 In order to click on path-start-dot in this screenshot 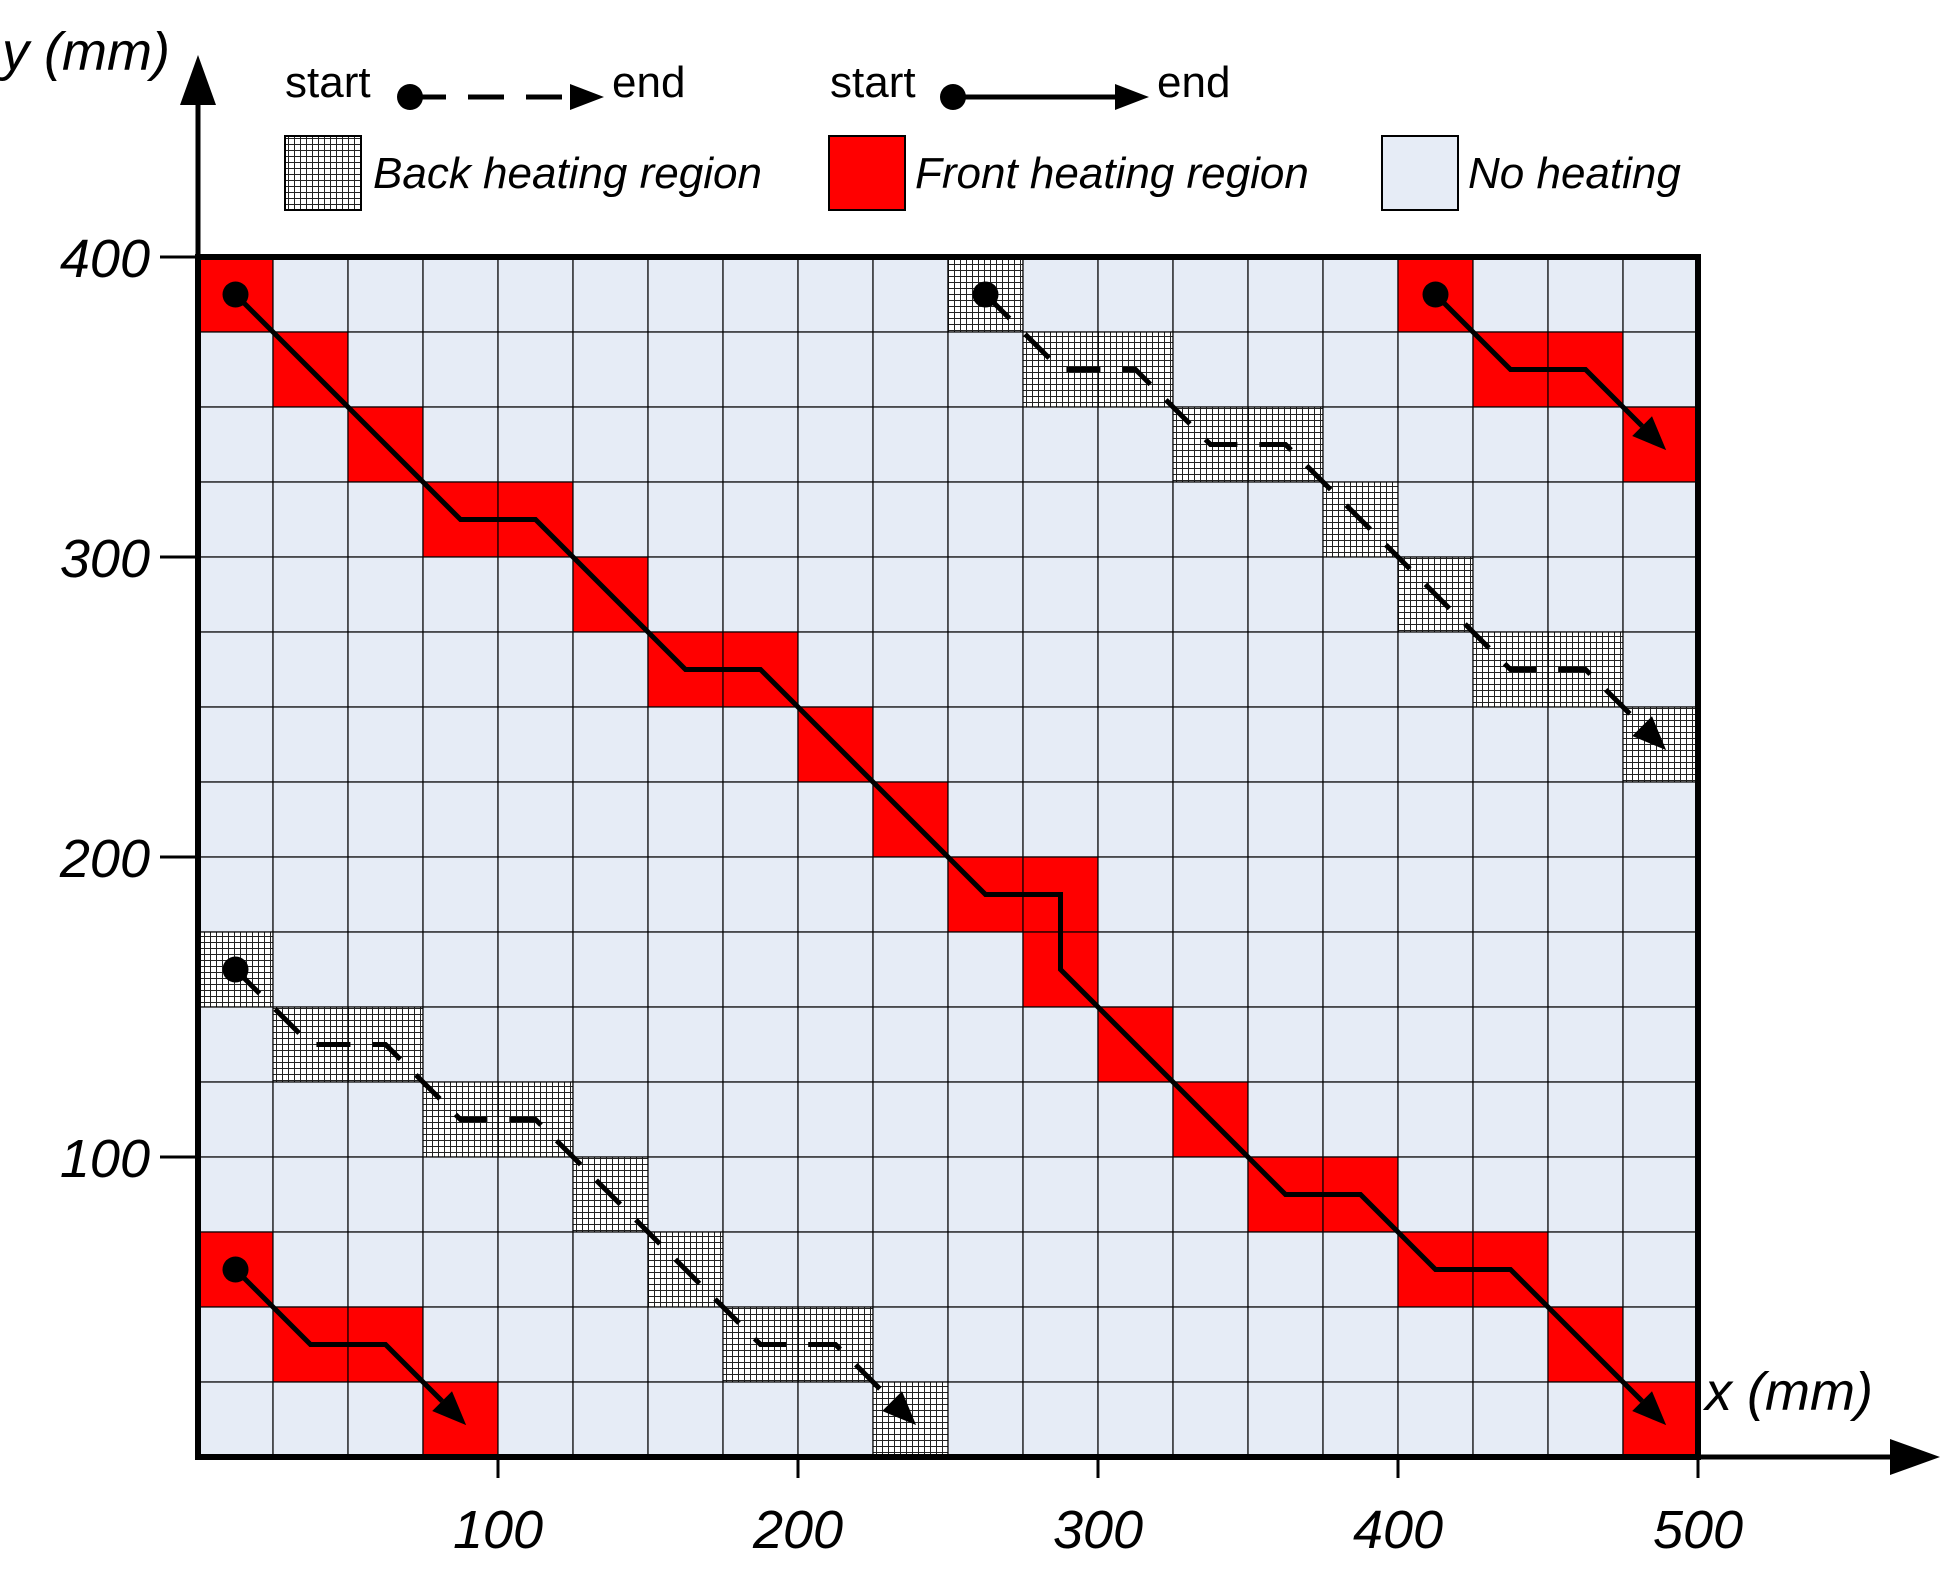, I will do `click(235, 1269)`.